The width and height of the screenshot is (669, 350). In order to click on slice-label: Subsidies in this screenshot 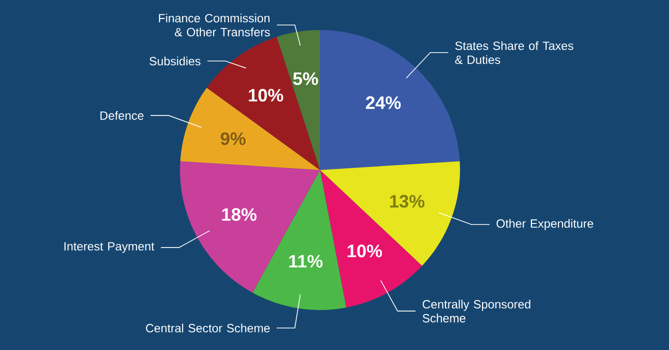, I will do `click(175, 61)`.